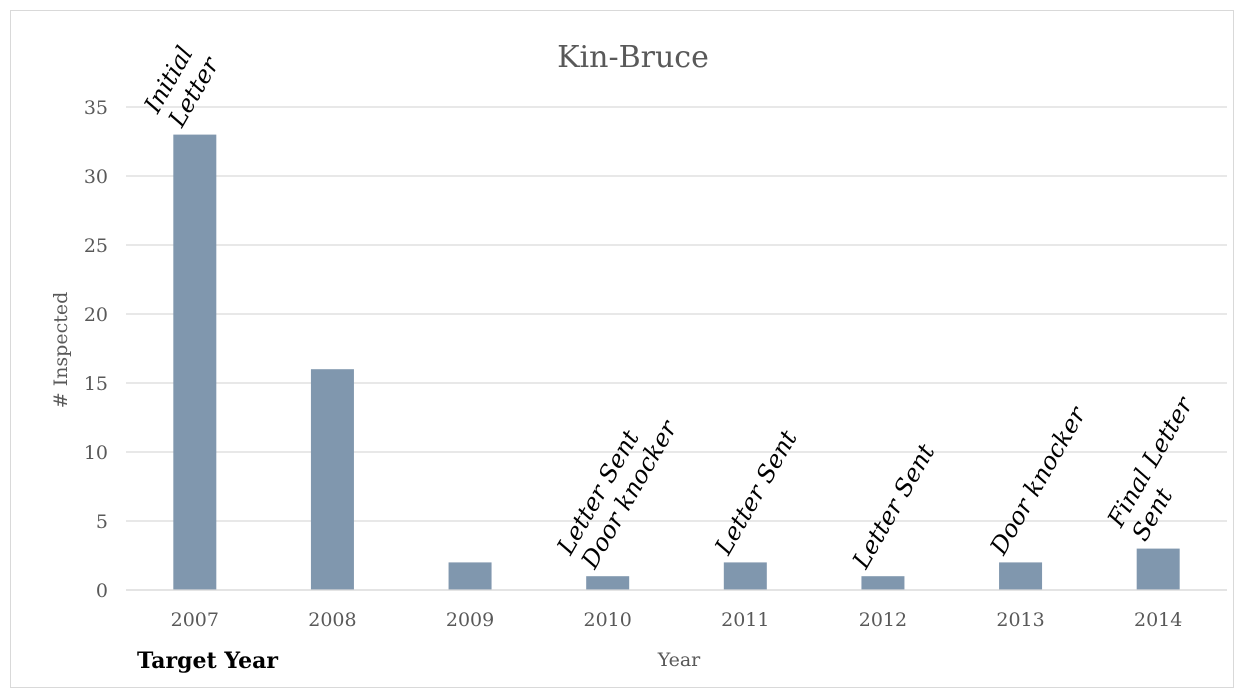 This screenshot has height=700, width=1246. I want to click on y-tick-label: 15, so click(96, 384).